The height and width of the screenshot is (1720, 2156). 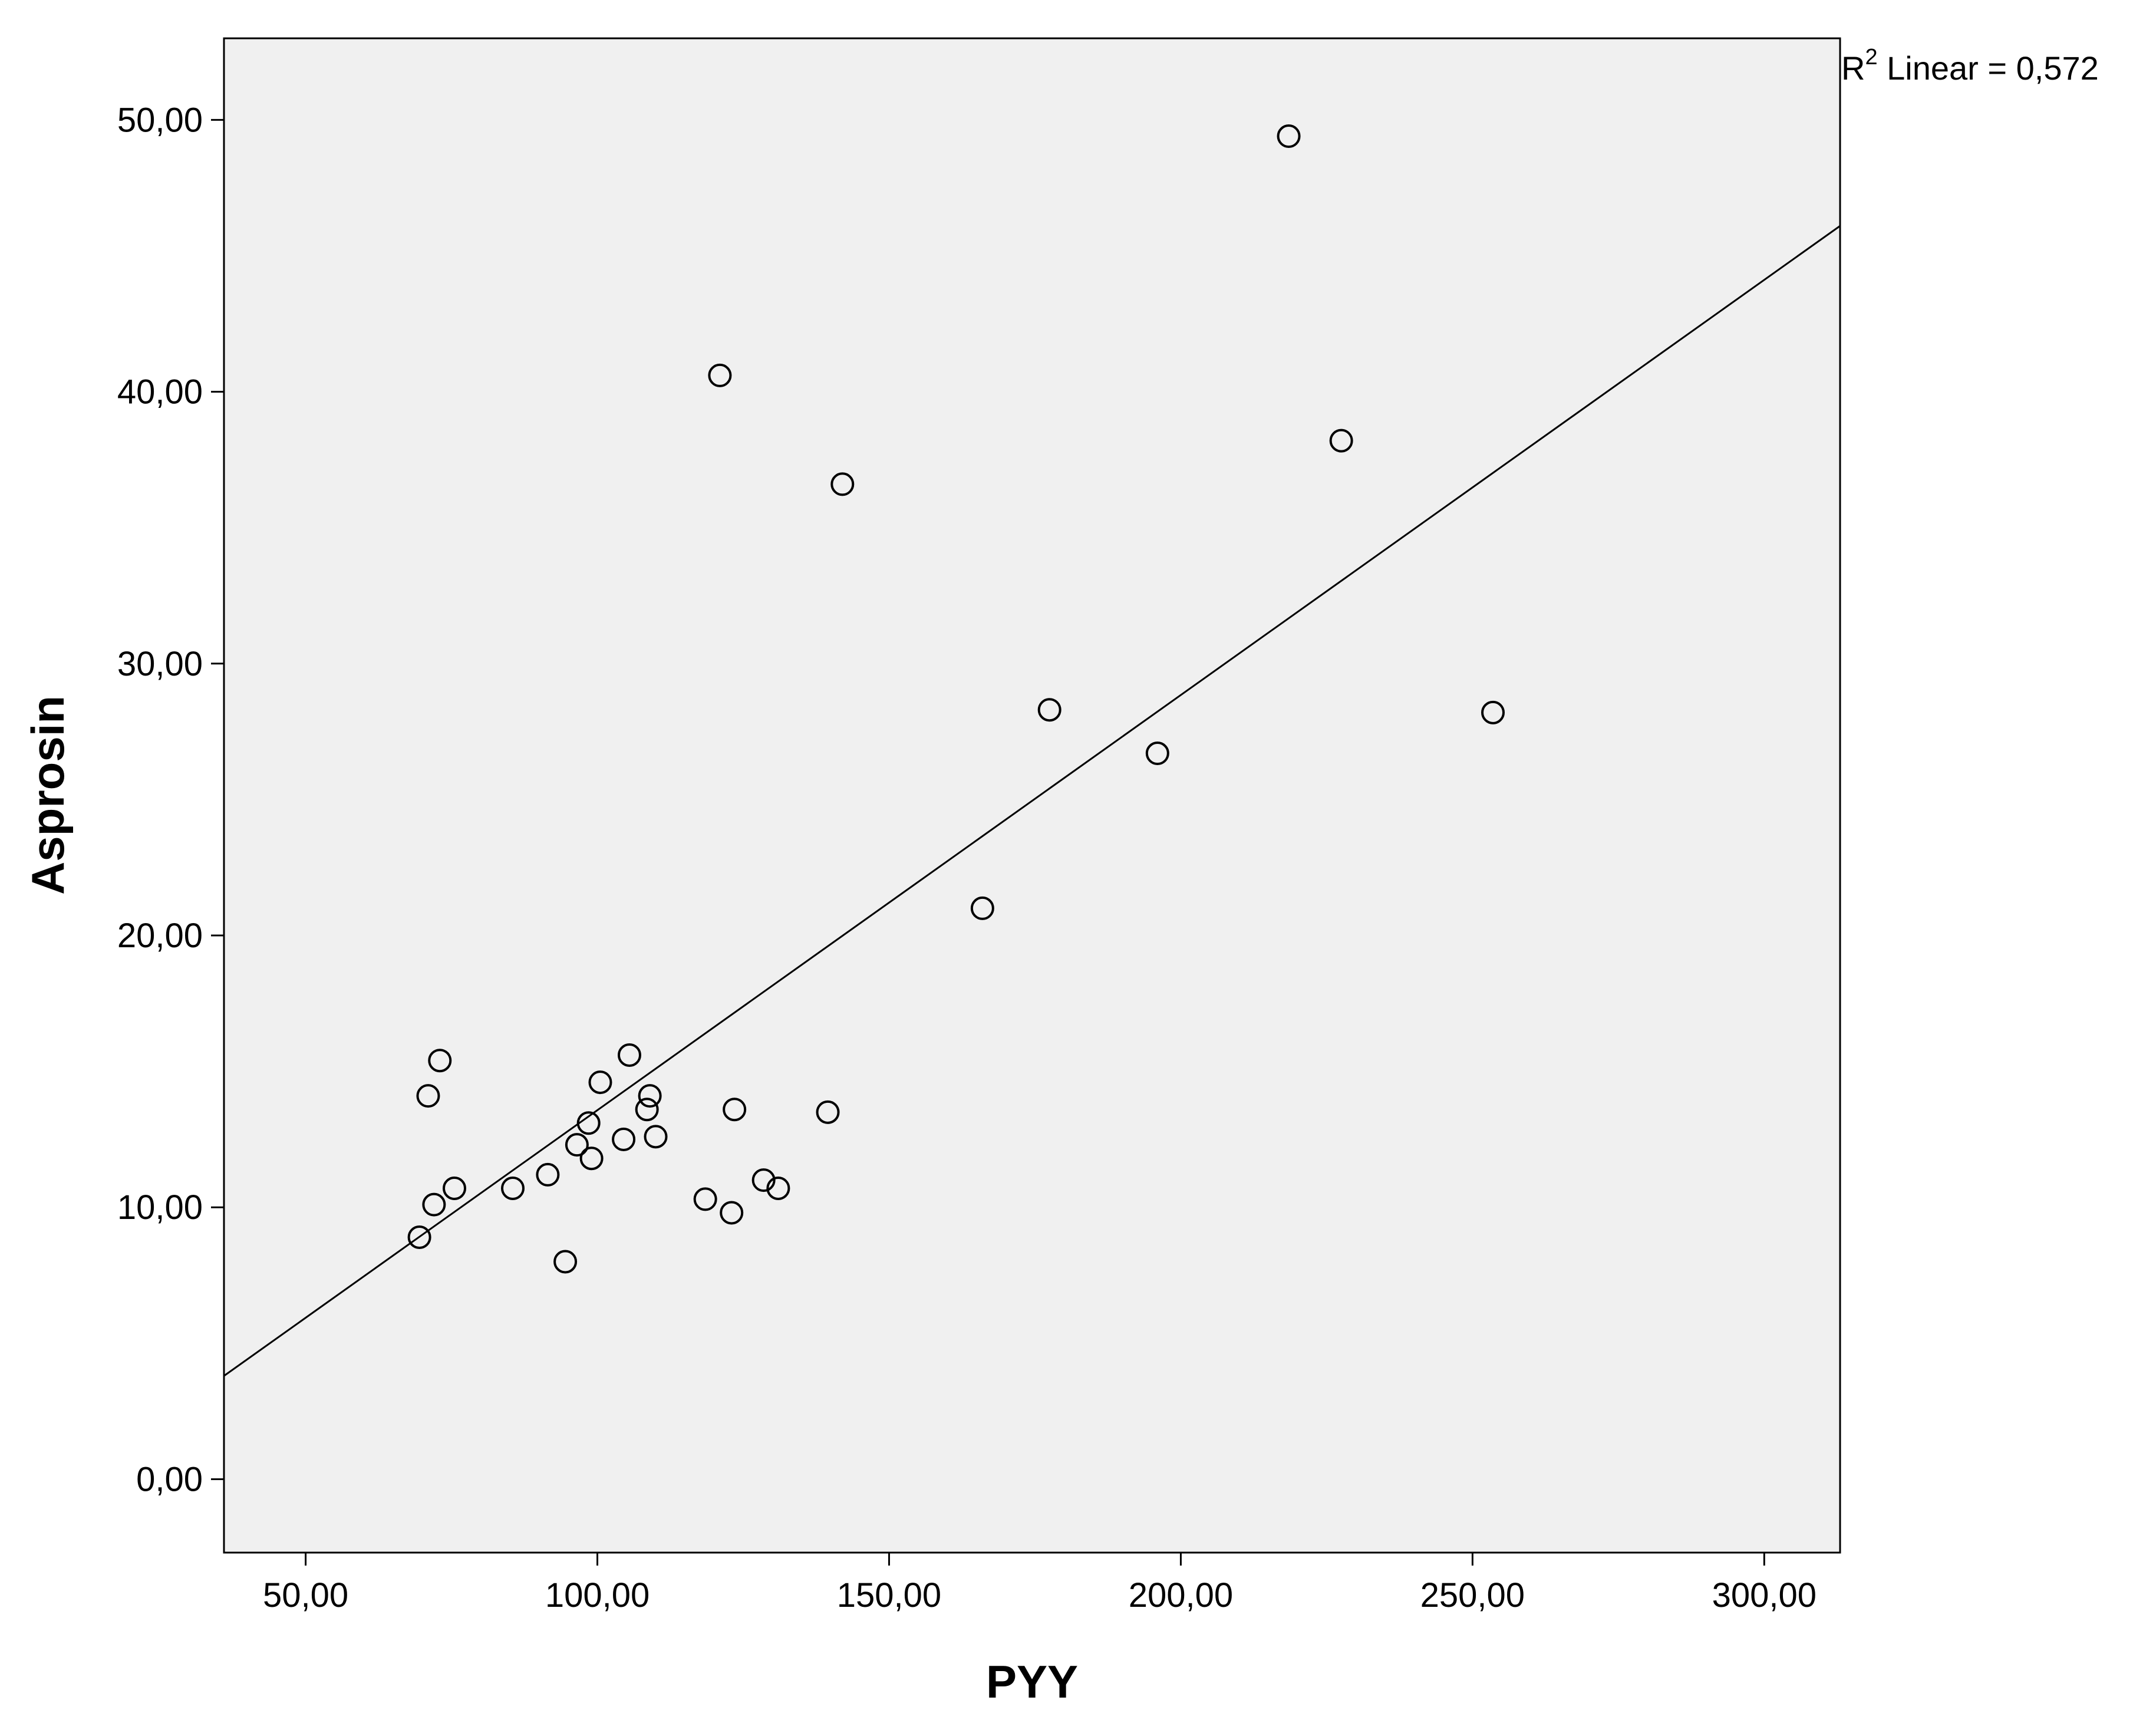 I want to click on r2-label-sup: 2, so click(x=1871, y=57).